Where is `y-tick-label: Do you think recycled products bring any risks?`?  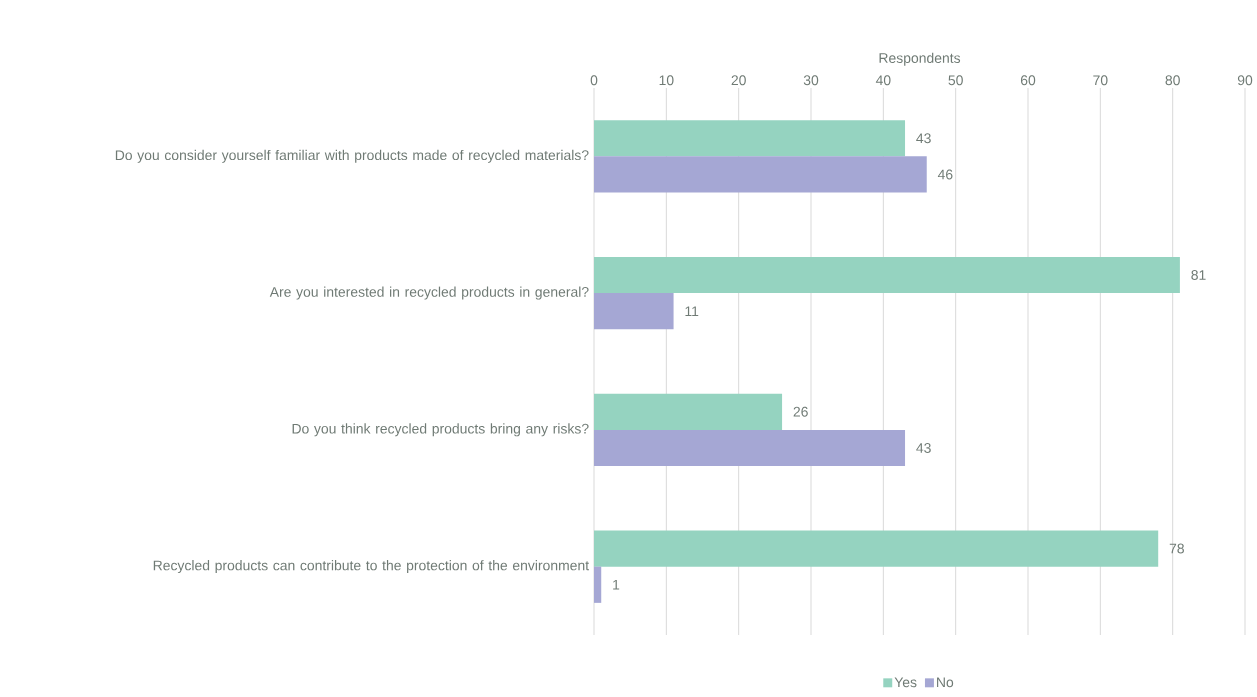
y-tick-label: Do you think recycled products bring any risks? is located at coordinates (440, 430).